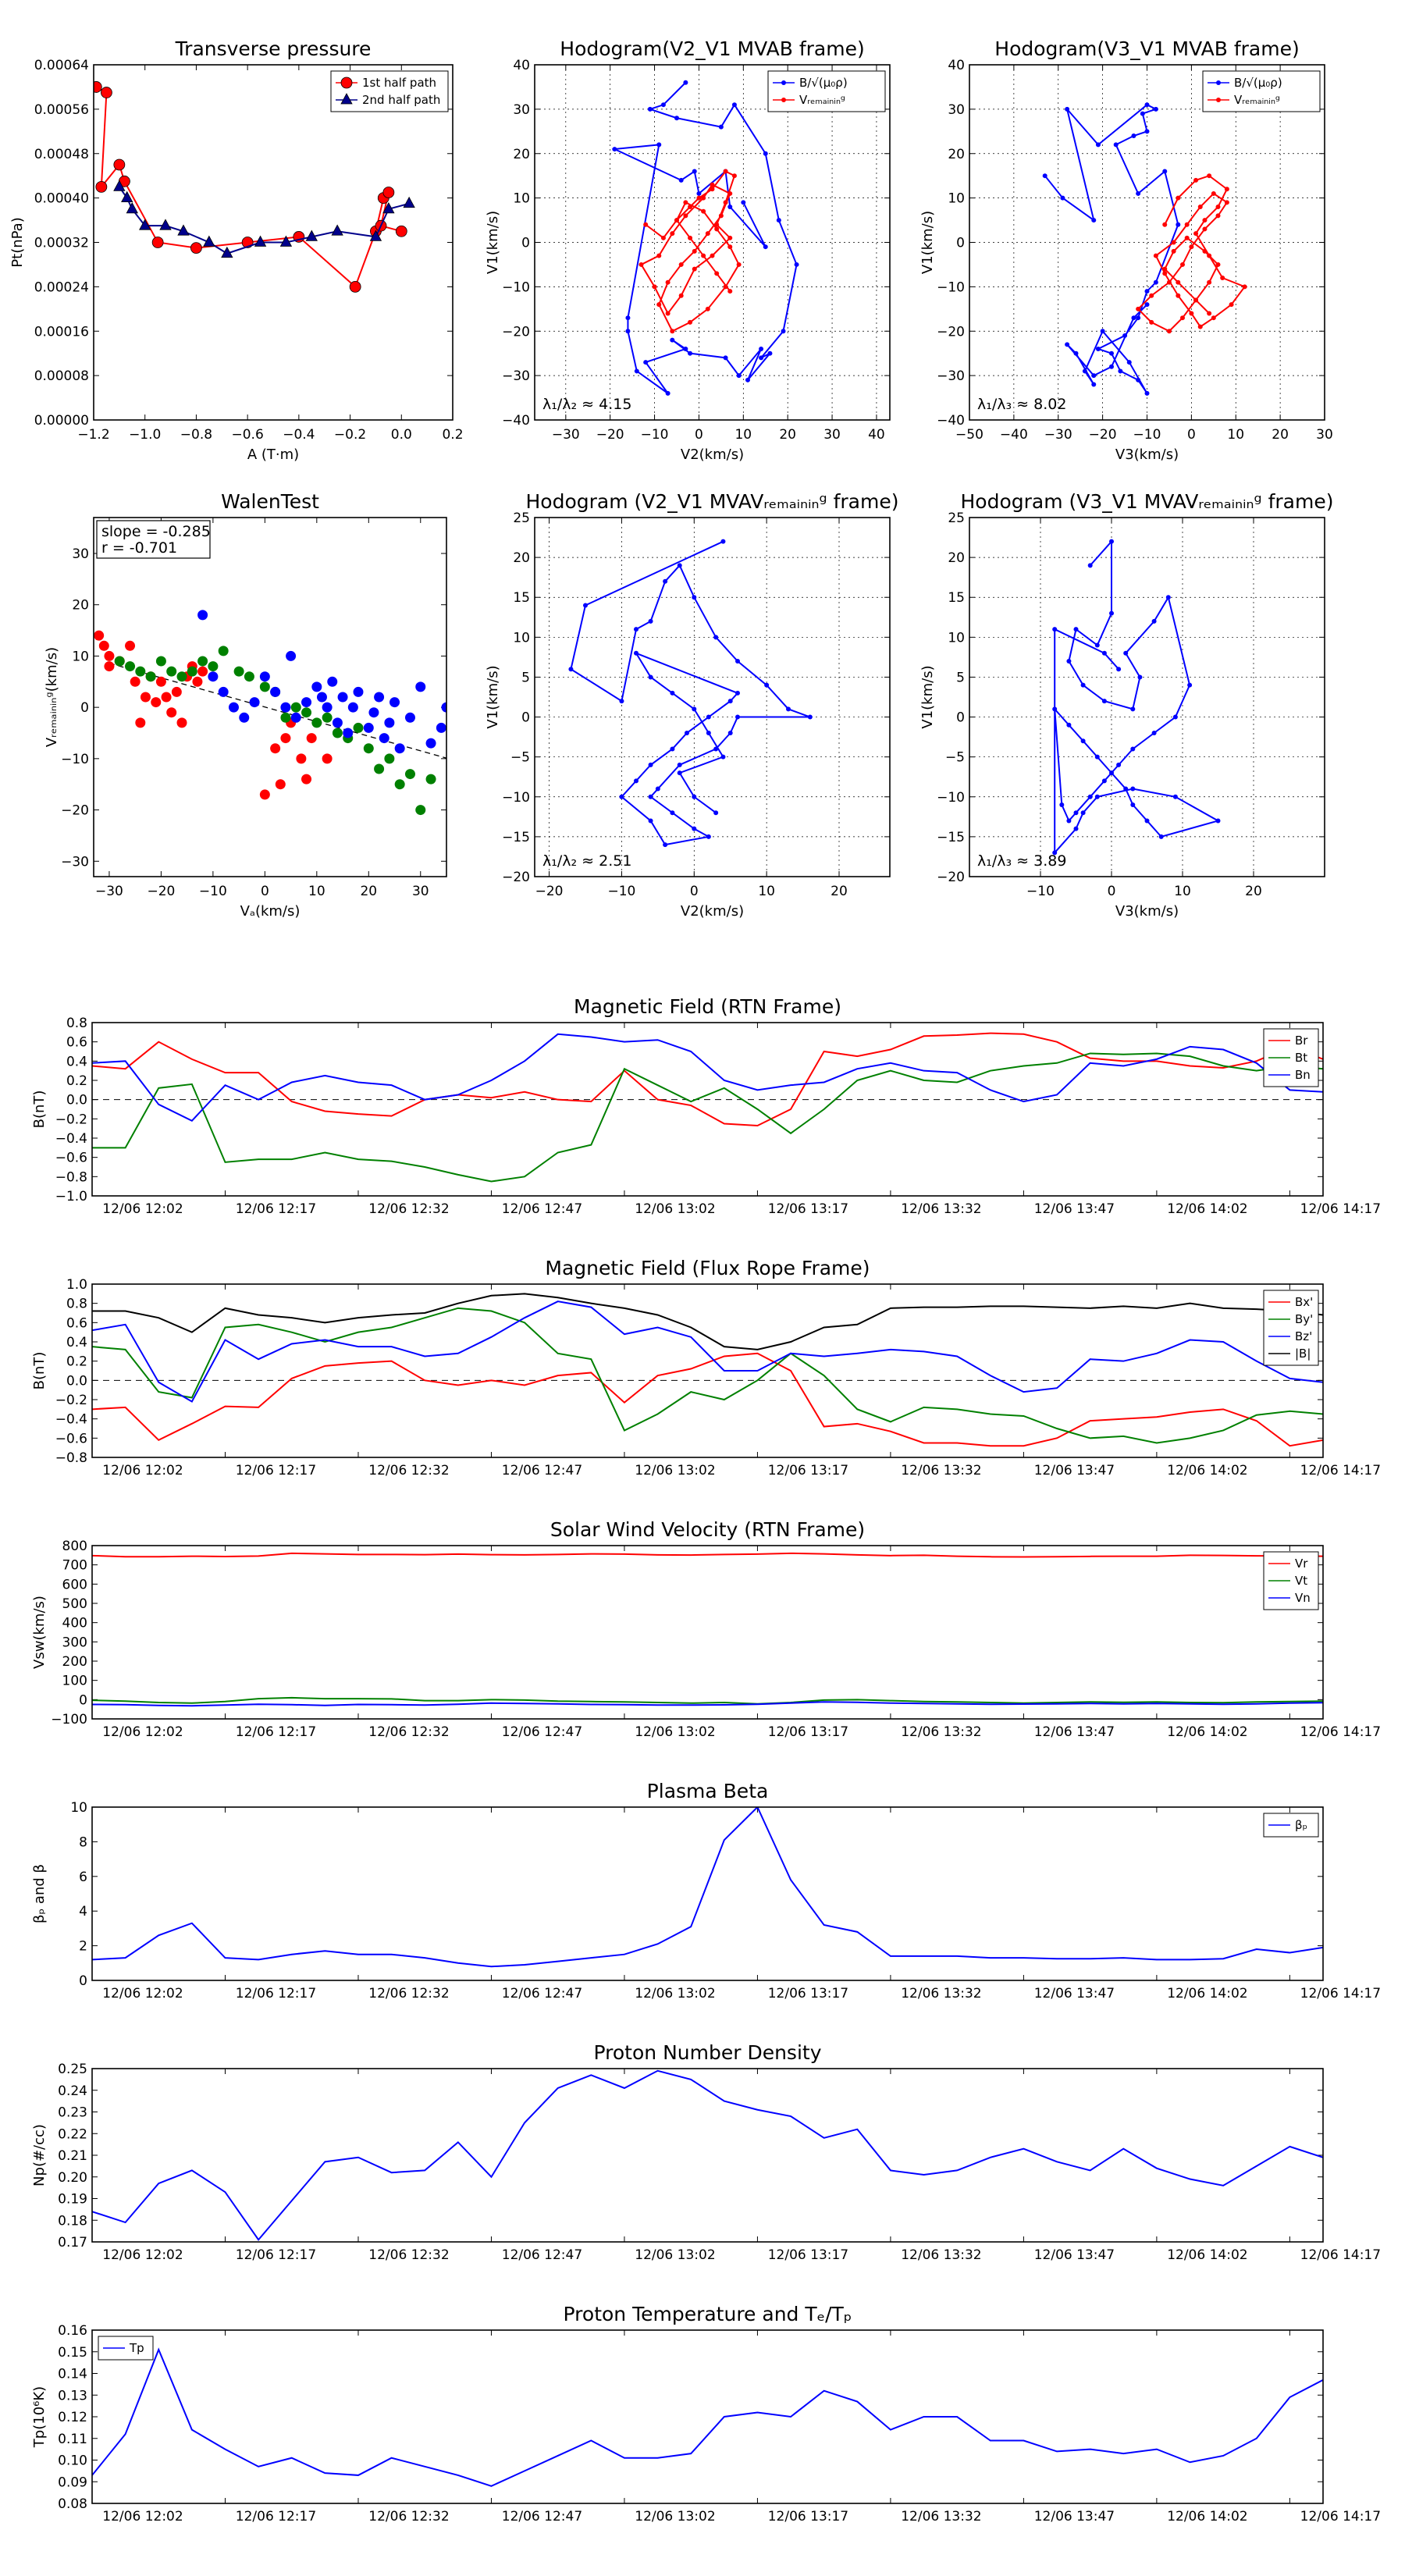 Image resolution: width=1405 pixels, height=2576 pixels. What do you see at coordinates (1112, 891) in the screenshot?
I see `x-tick-label: 0` at bounding box center [1112, 891].